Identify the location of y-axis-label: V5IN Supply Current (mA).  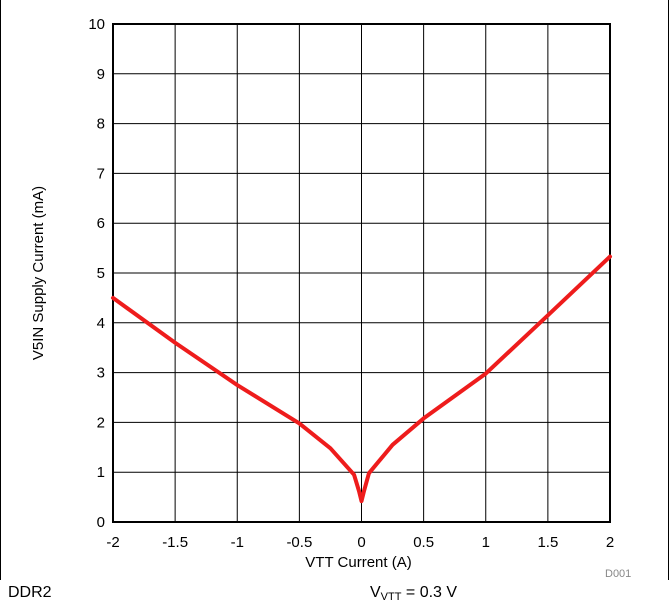
(38, 273).